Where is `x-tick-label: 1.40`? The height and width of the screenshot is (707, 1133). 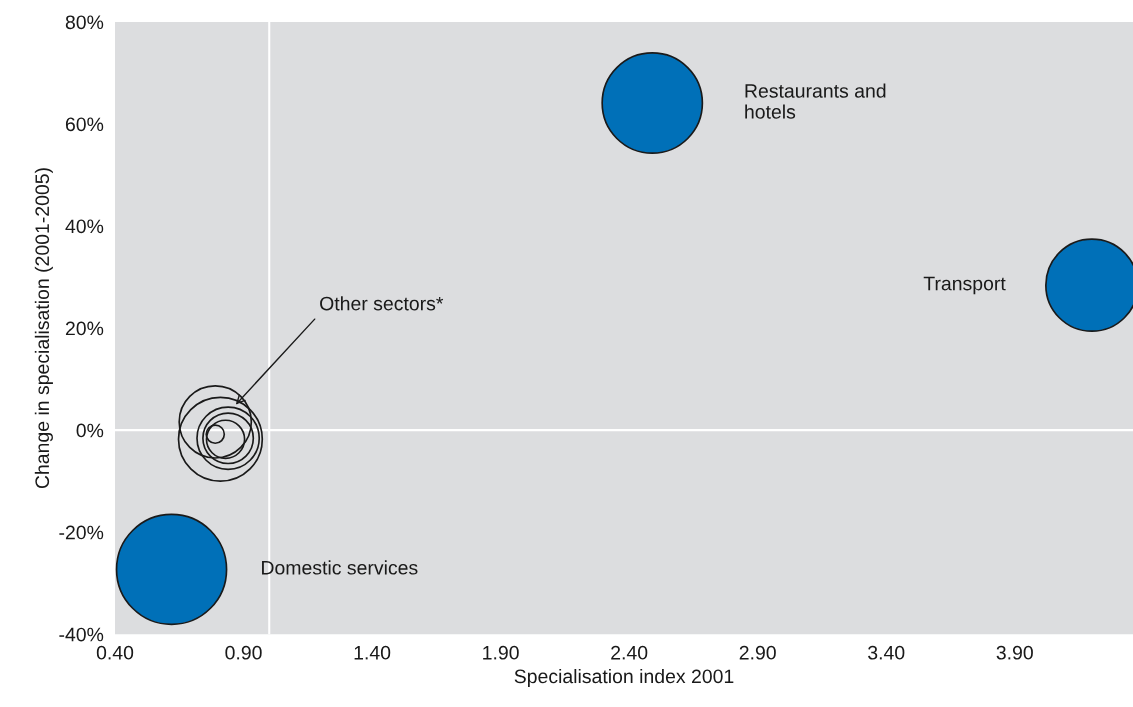
x-tick-label: 1.40 is located at coordinates (372, 652).